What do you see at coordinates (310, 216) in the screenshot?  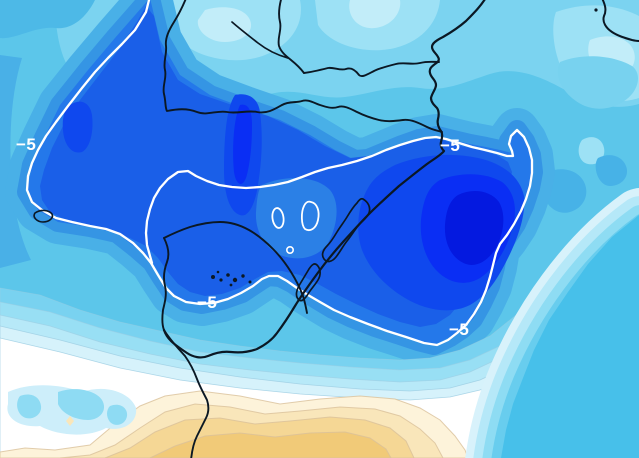 I see `contour-oval-right` at bounding box center [310, 216].